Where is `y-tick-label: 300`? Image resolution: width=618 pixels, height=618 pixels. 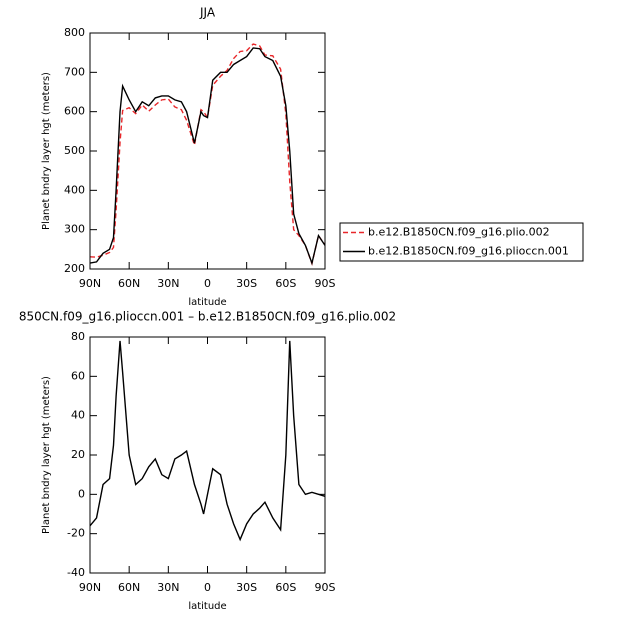
y-tick-label: 300 is located at coordinates (74, 229).